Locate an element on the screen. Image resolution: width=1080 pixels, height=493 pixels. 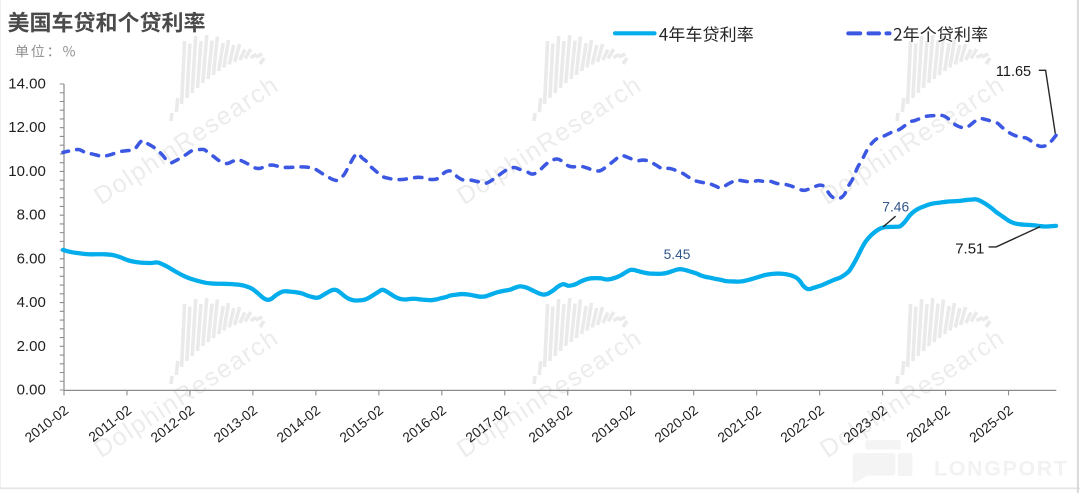
svg-text: 2020-02 is located at coordinates (676, 424).